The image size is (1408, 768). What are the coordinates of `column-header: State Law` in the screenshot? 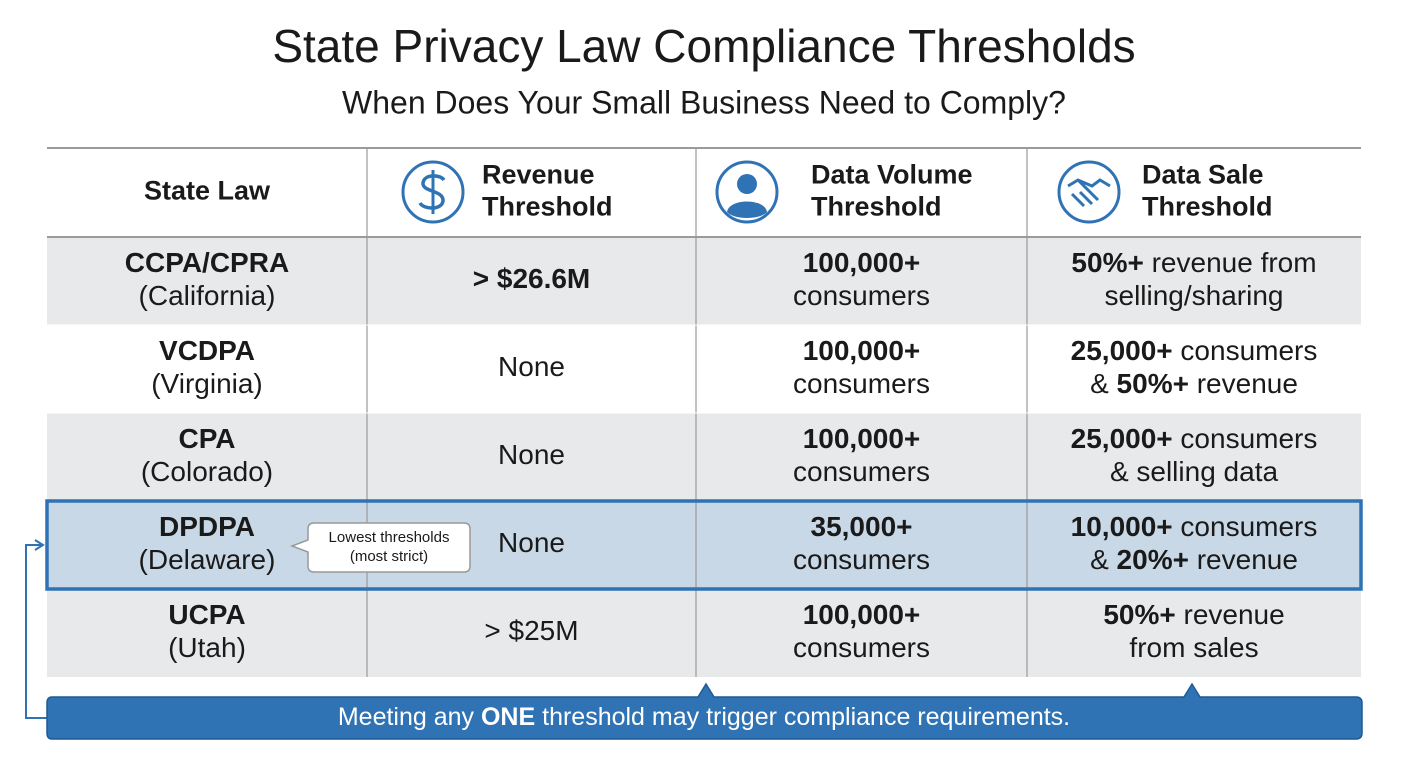 It's located at (207, 191).